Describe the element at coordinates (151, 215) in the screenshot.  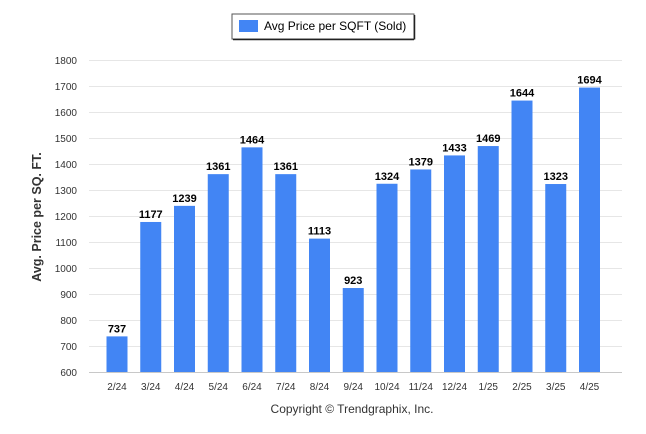
I see `data-label: 1177` at that location.